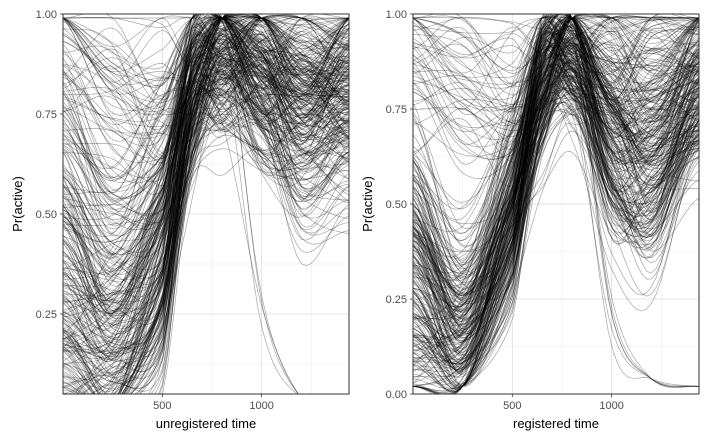 The width and height of the screenshot is (728, 447). I want to click on x-tick-label: 1000, so click(611, 406).